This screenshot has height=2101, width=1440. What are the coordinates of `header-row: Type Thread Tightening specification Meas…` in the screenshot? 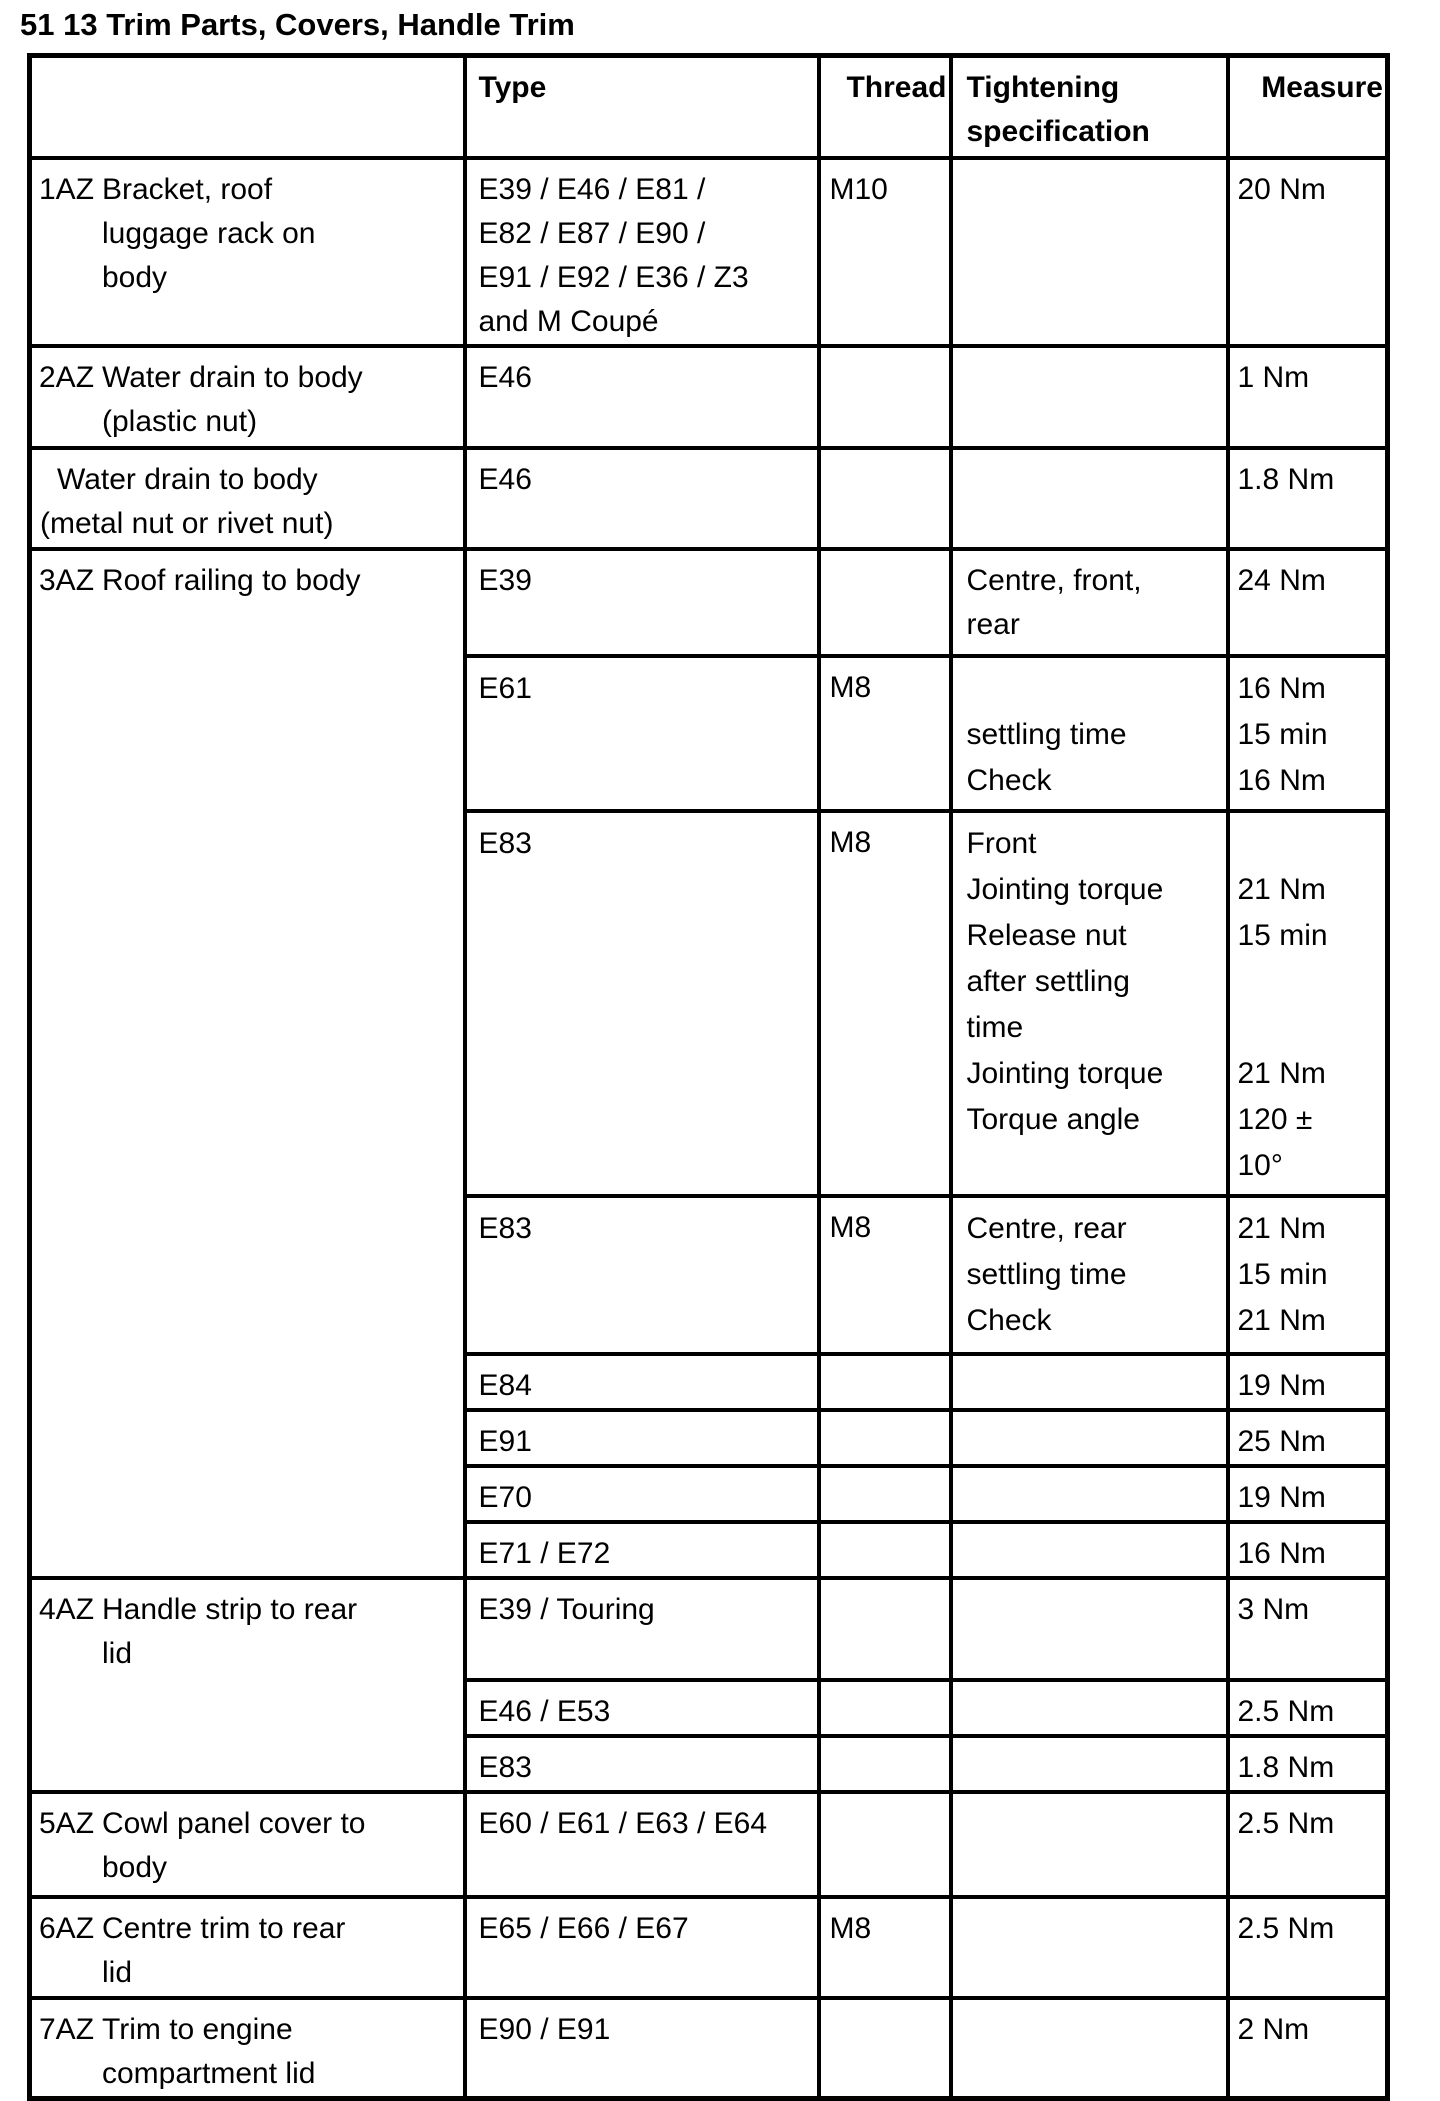 It's located at (708, 106).